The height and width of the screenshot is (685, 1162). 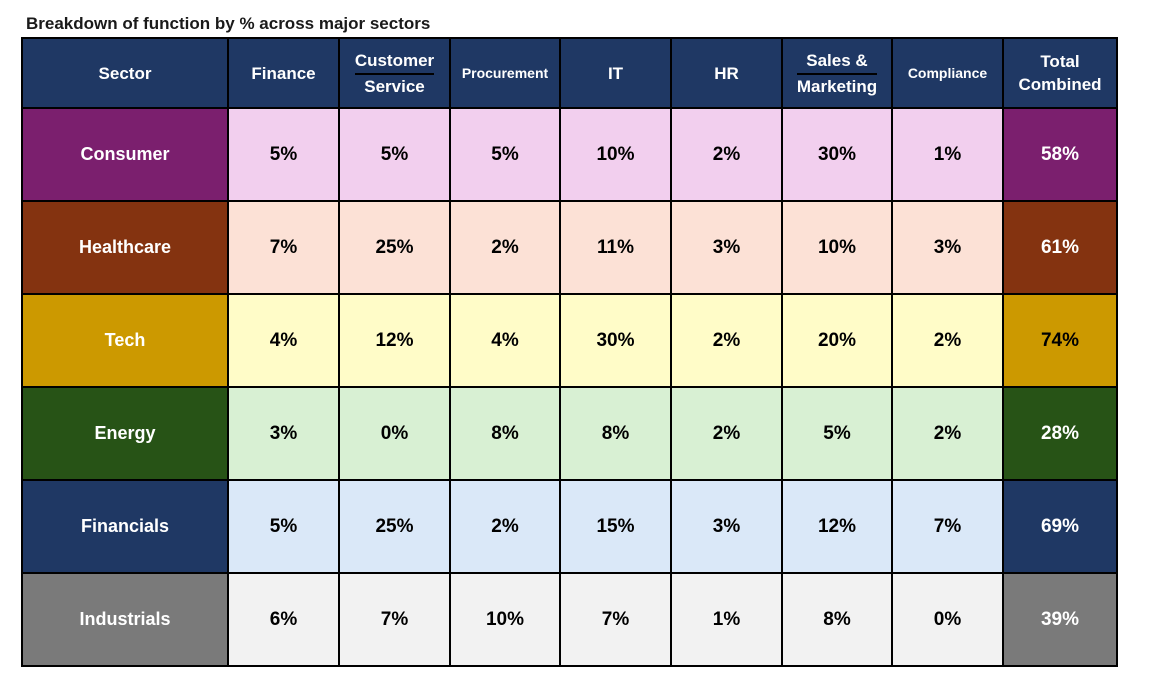 What do you see at coordinates (505, 619) in the screenshot?
I see `value-cell-procurement: 10%` at bounding box center [505, 619].